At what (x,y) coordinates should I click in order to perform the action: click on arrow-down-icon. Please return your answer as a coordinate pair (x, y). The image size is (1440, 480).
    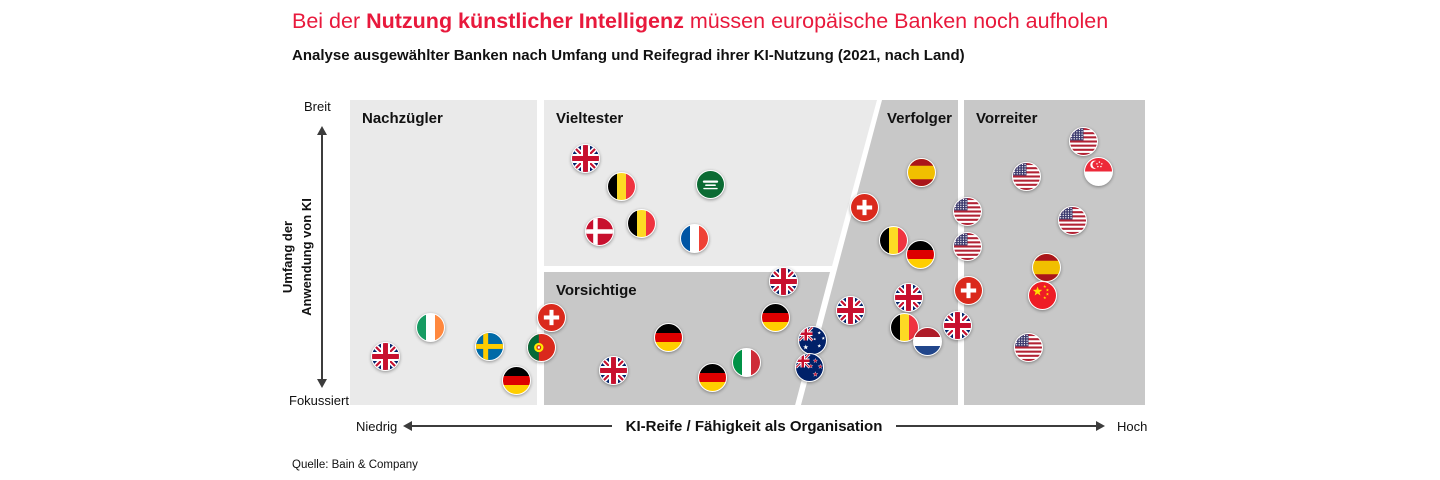
    Looking at the image, I should click on (322, 383).